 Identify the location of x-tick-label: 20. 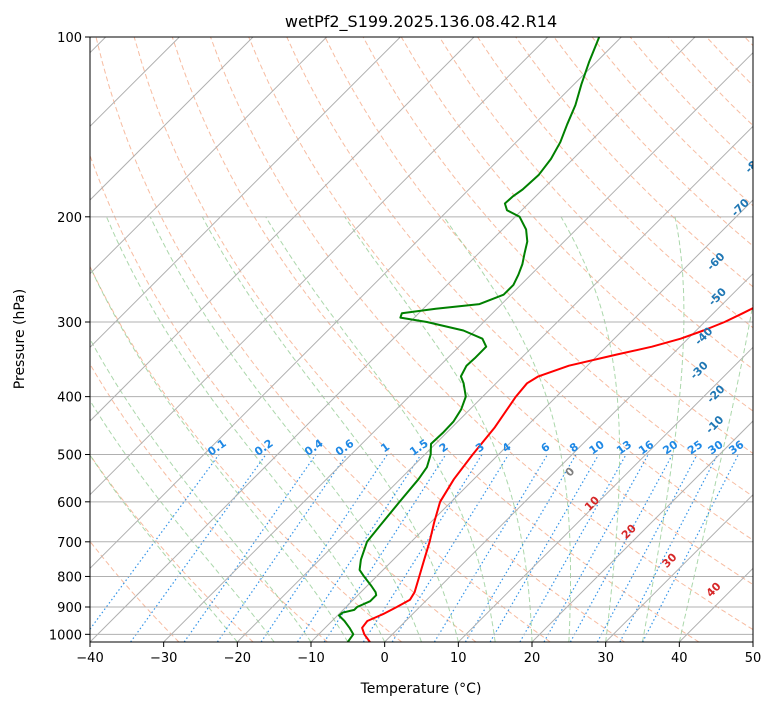
(532, 658).